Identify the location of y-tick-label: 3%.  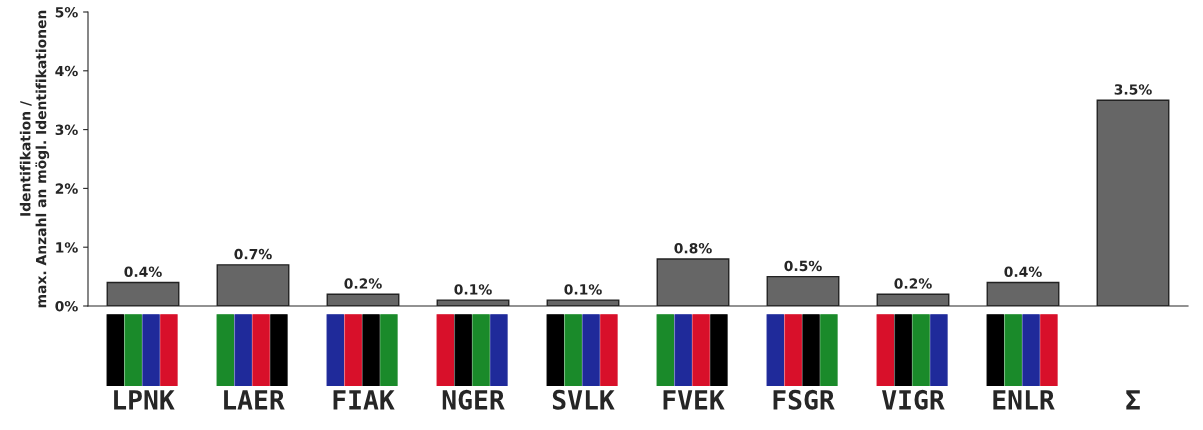
(66, 130).